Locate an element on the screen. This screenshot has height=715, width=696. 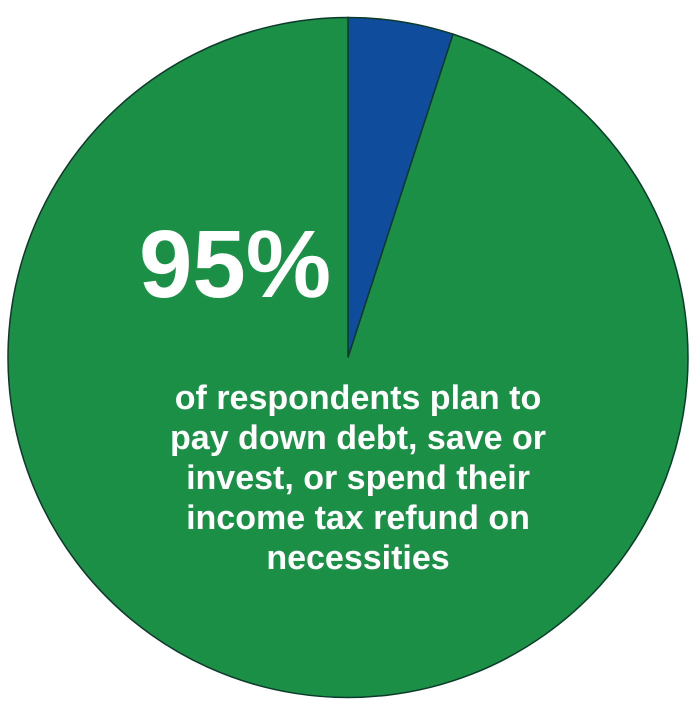
text: of respondents plan to pay down debt, save or invest, or spend their income tax refund on necessities is located at coordinates (358, 478).